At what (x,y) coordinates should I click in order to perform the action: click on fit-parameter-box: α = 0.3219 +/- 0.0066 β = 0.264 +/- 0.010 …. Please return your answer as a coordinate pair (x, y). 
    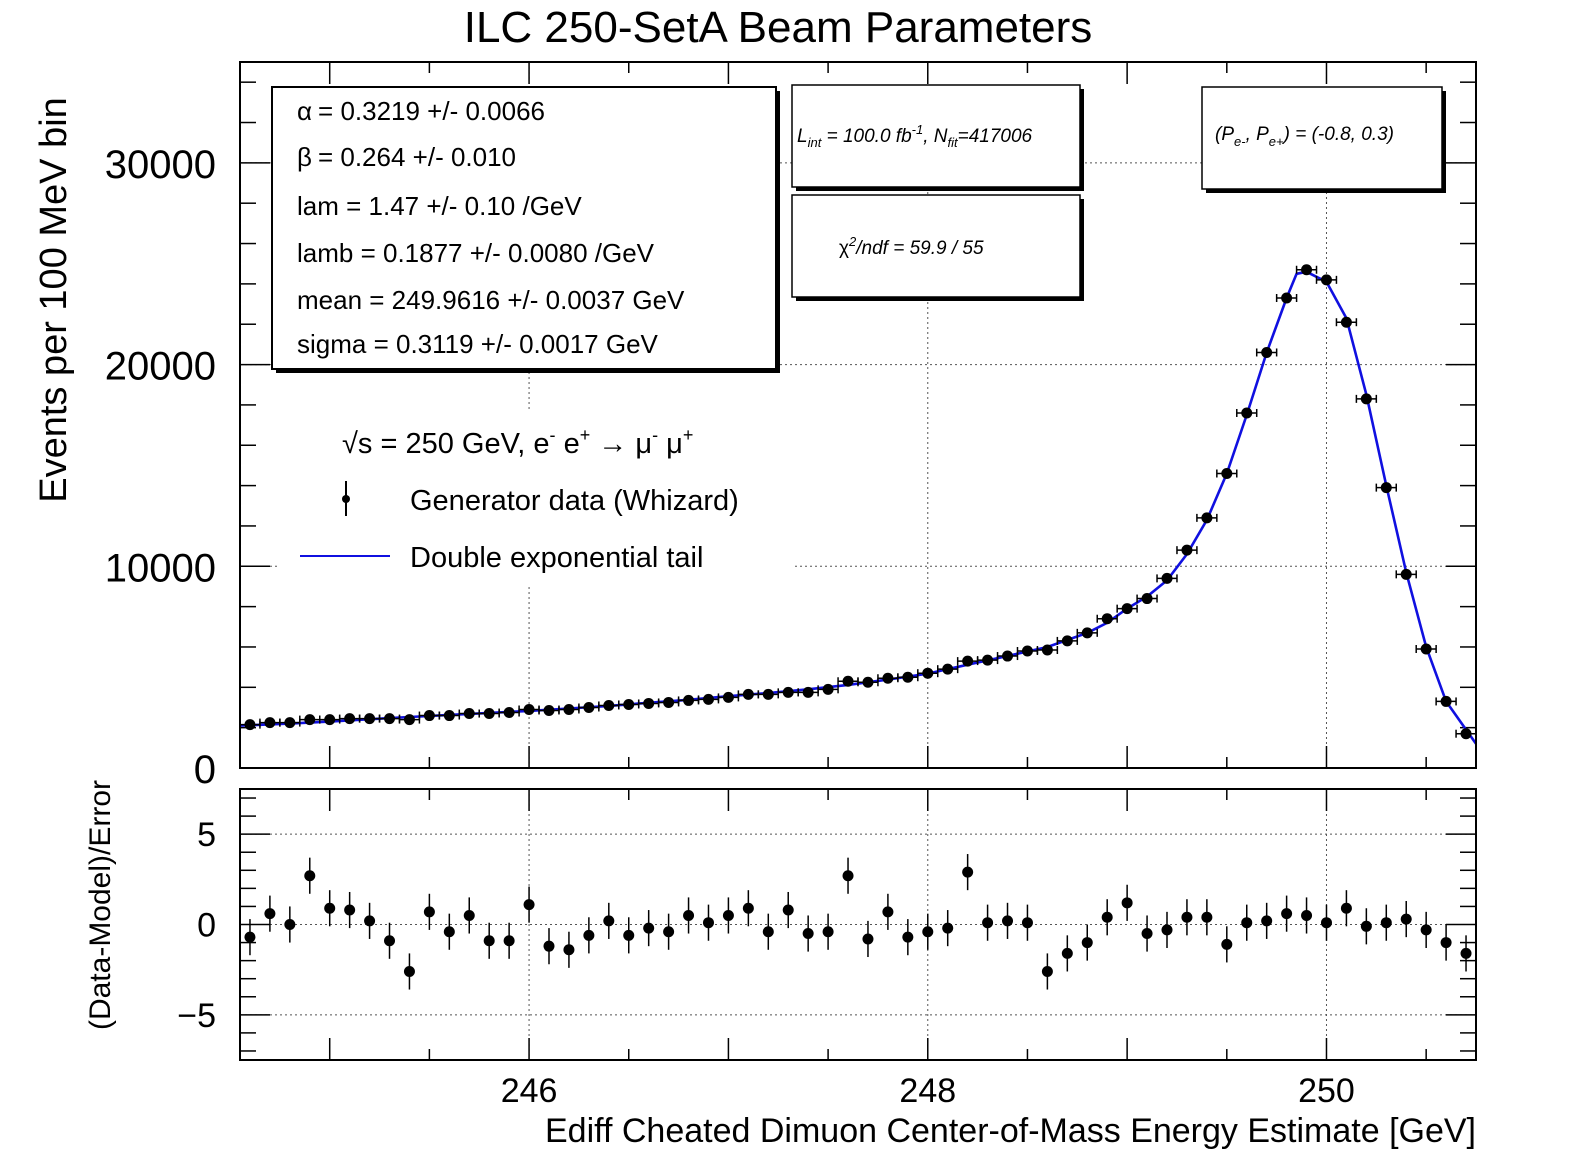
    Looking at the image, I should click on (525, 229).